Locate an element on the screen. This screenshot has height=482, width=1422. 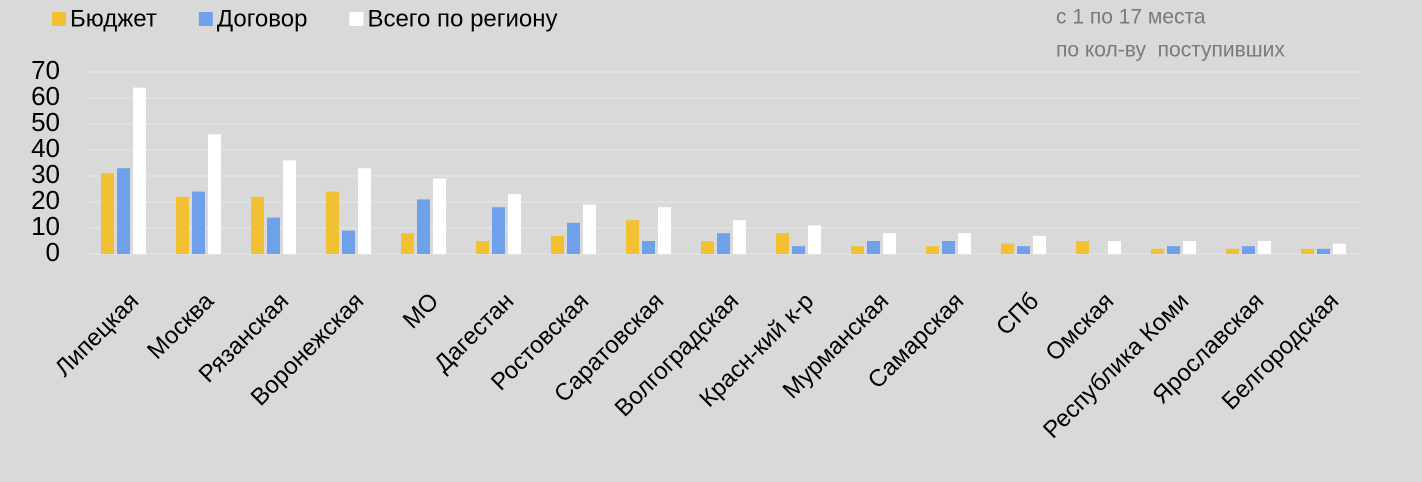
annotation: по кол-ву поступивших is located at coordinates (1170, 50).